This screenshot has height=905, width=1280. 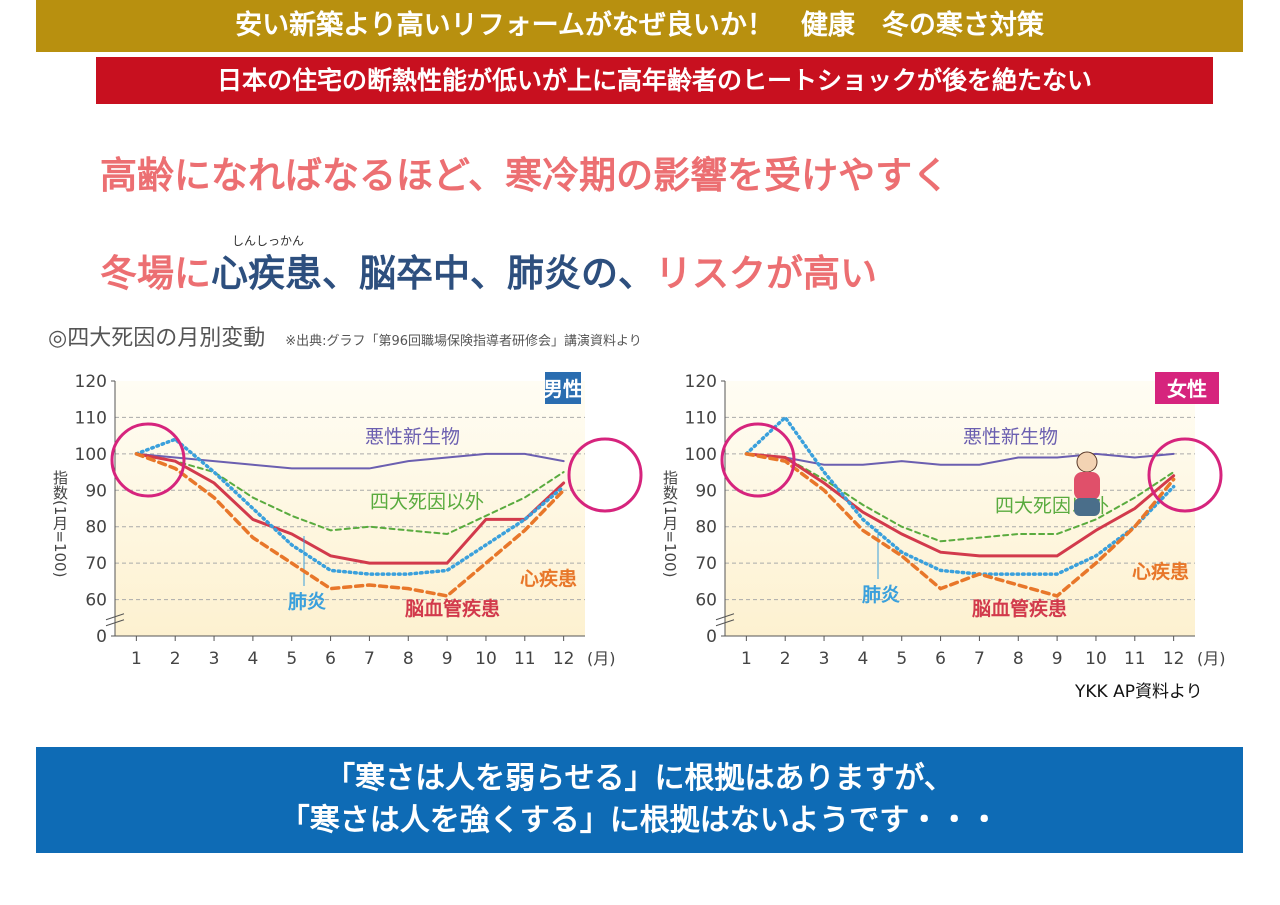 What do you see at coordinates (433, 273) in the screenshot?
I see `headline-part: 心疾患、脳卒中、肺炎の、` at bounding box center [433, 273].